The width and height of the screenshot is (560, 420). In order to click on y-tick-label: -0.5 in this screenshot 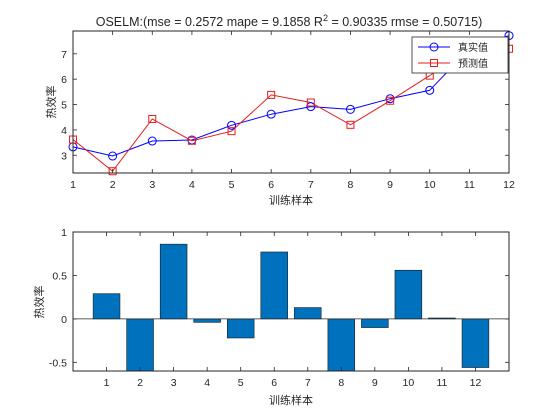, I will do `click(58, 363)`.